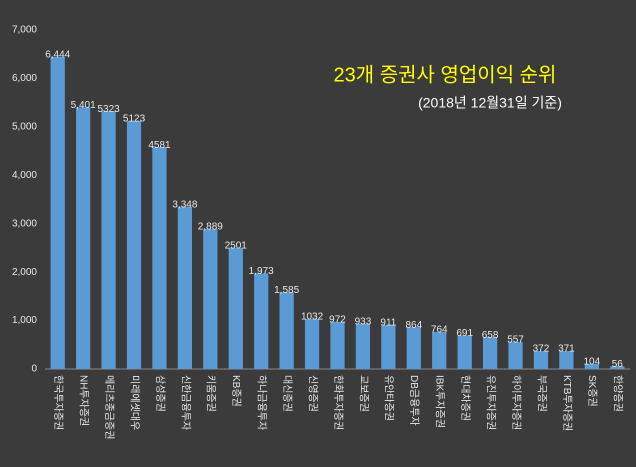 This screenshot has width=636, height=467. Describe the element at coordinates (389, 398) in the screenshot. I see `x-tick-label: 유안타증권` at that location.